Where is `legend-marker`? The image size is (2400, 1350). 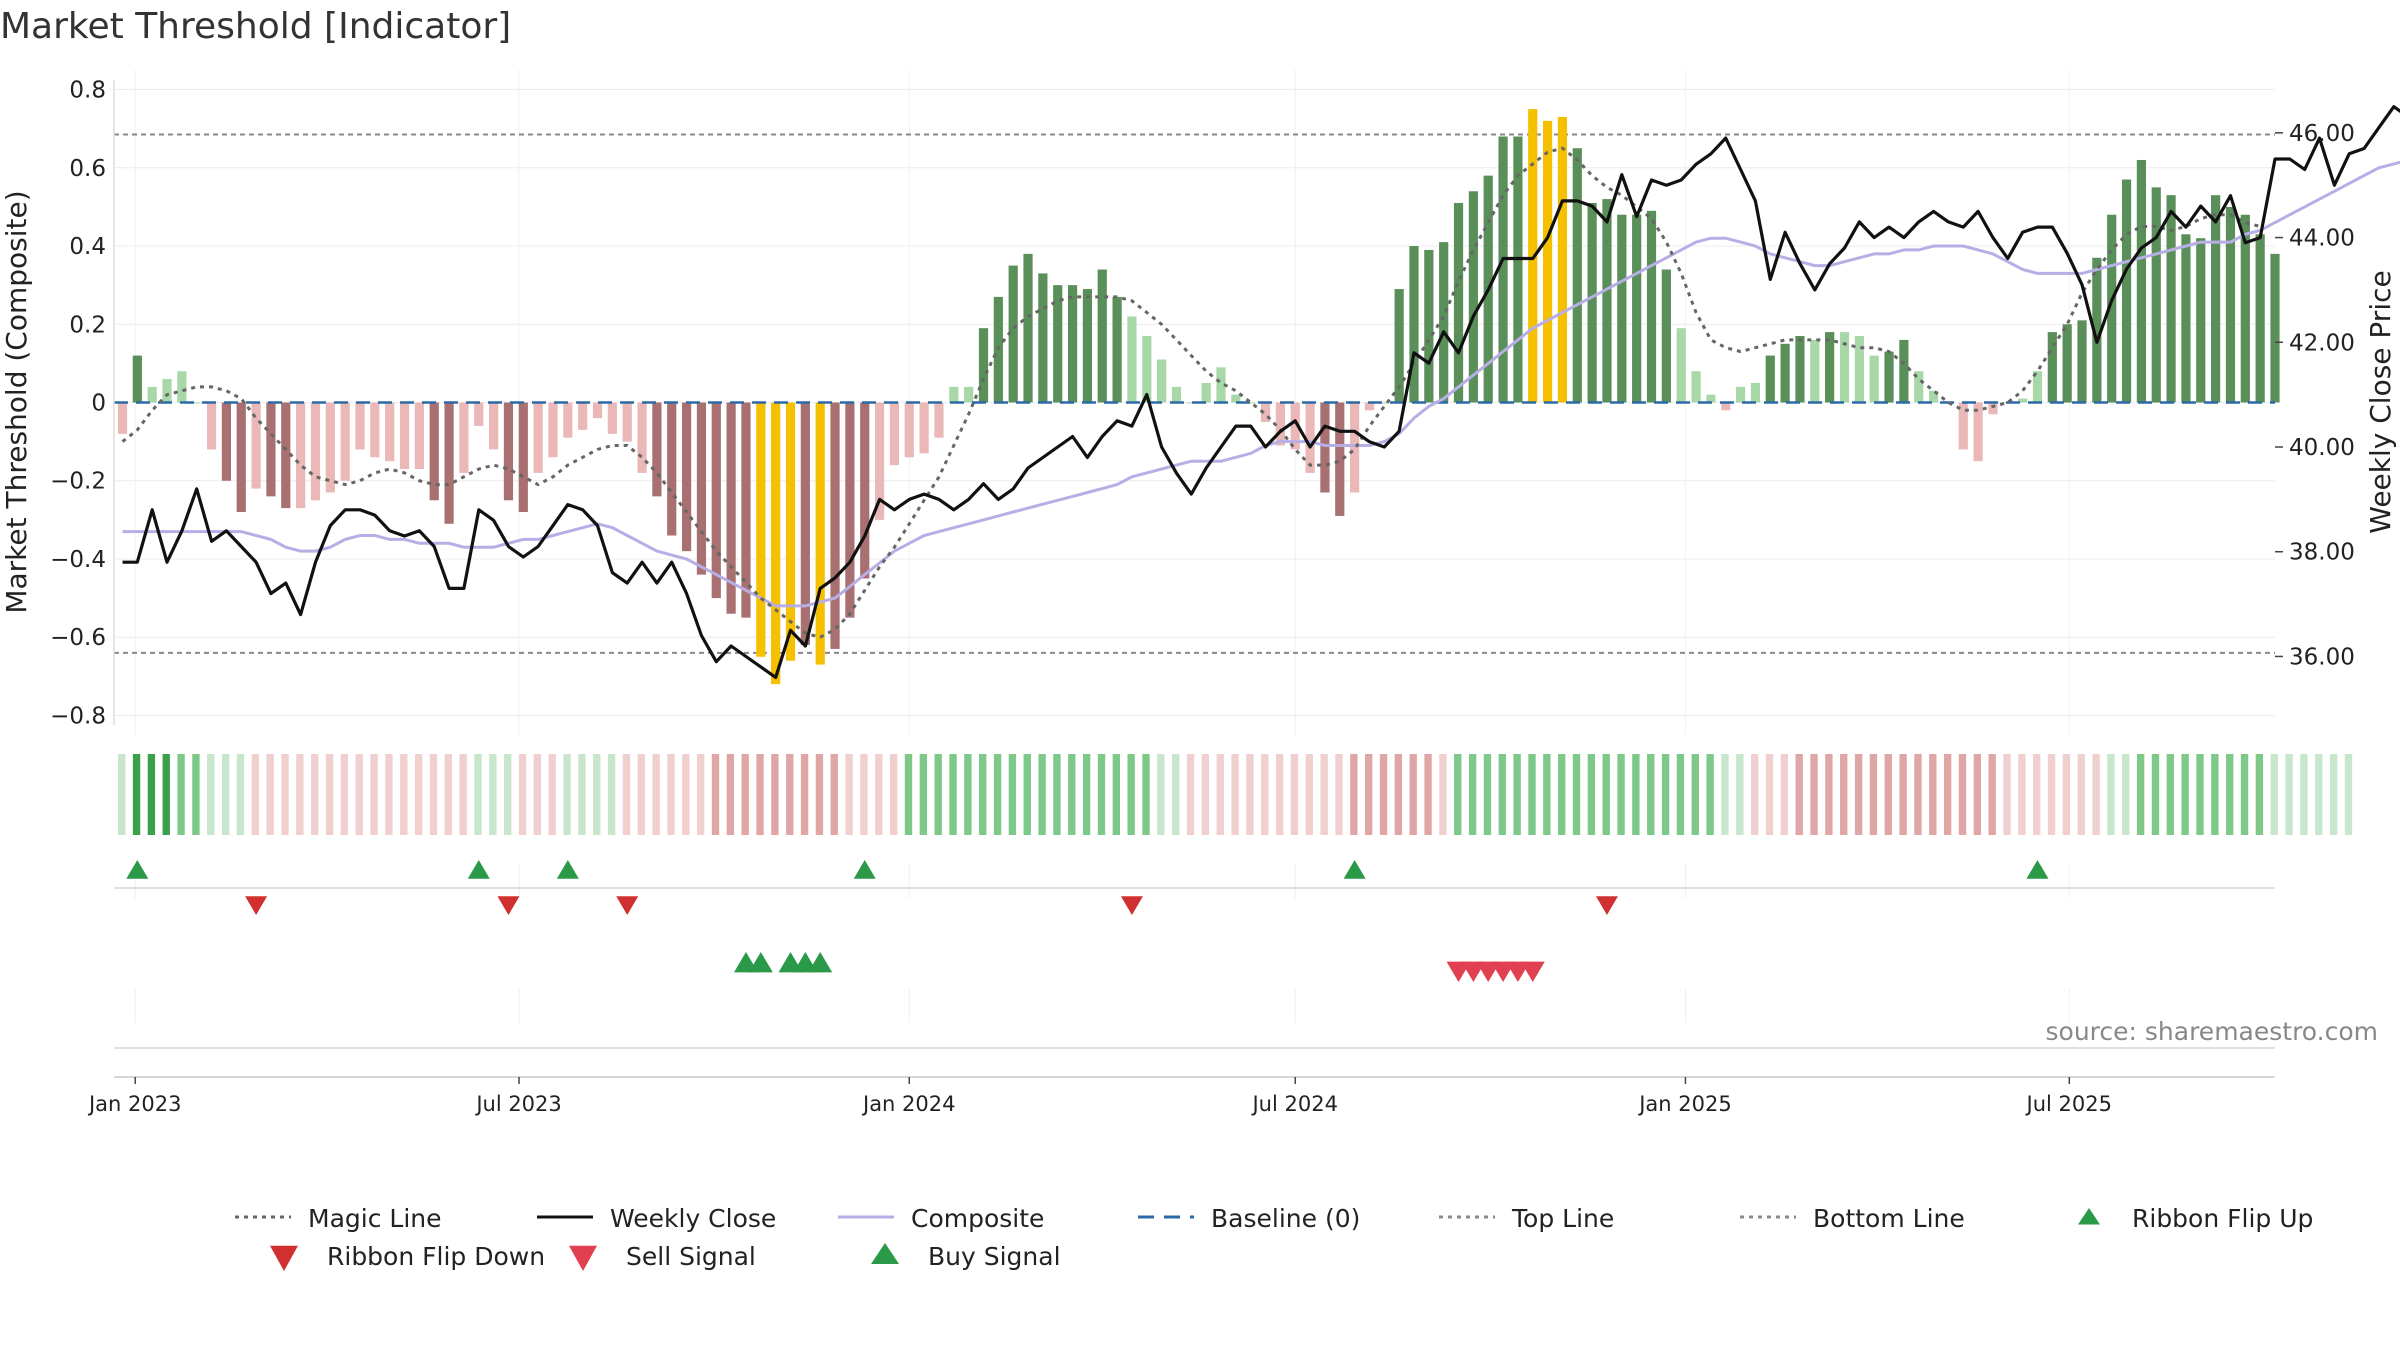
legend-marker is located at coordinates (284, 1258).